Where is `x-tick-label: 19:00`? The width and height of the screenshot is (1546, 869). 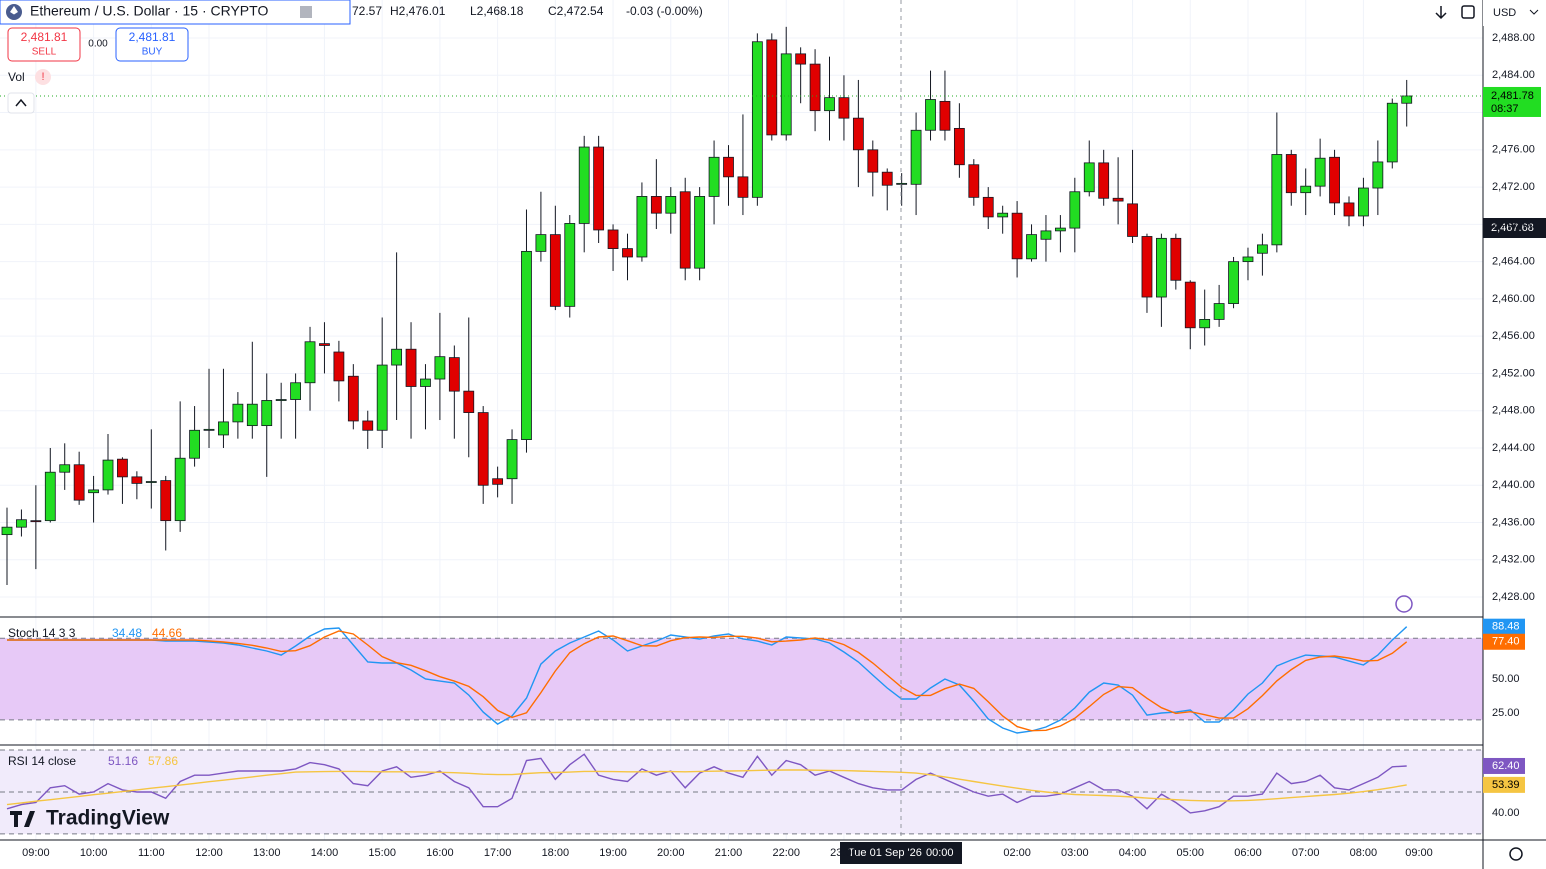 x-tick-label: 19:00 is located at coordinates (613, 853).